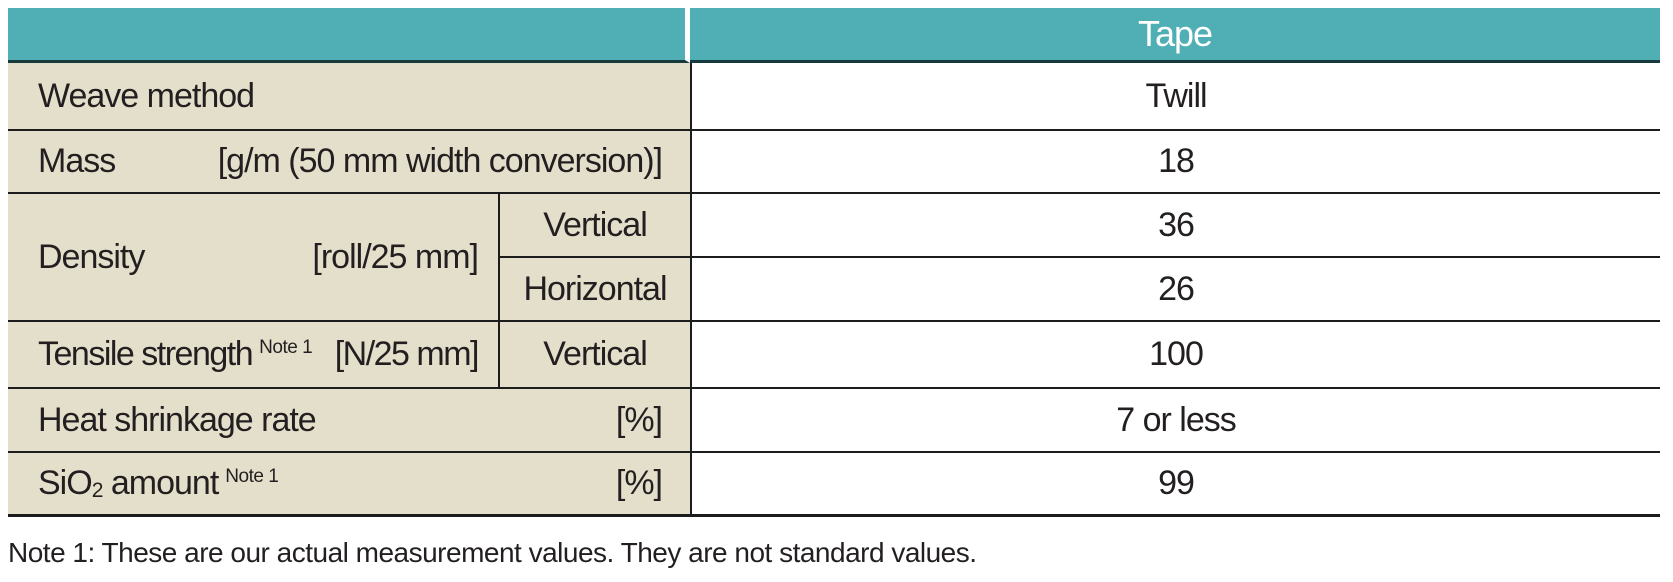 The image size is (1673, 582). What do you see at coordinates (65, 483) in the screenshot?
I see `sio2-label-prefix: SiO` at bounding box center [65, 483].